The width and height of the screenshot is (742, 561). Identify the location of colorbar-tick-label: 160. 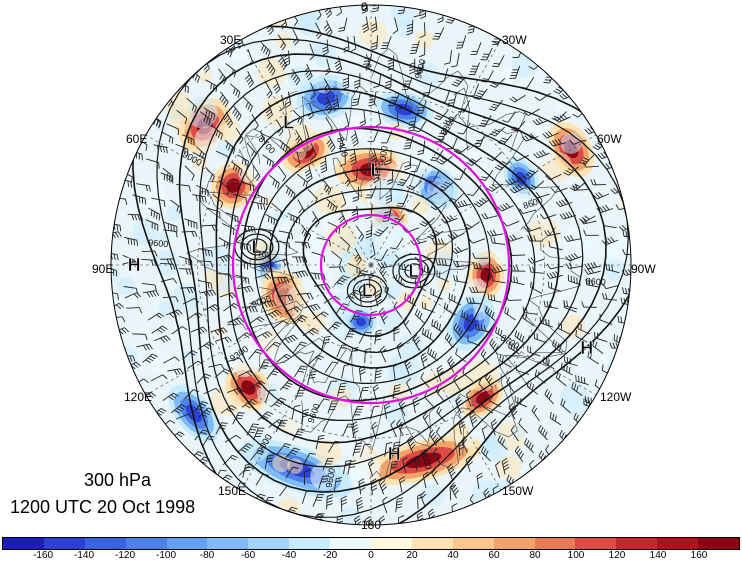
(699, 555).